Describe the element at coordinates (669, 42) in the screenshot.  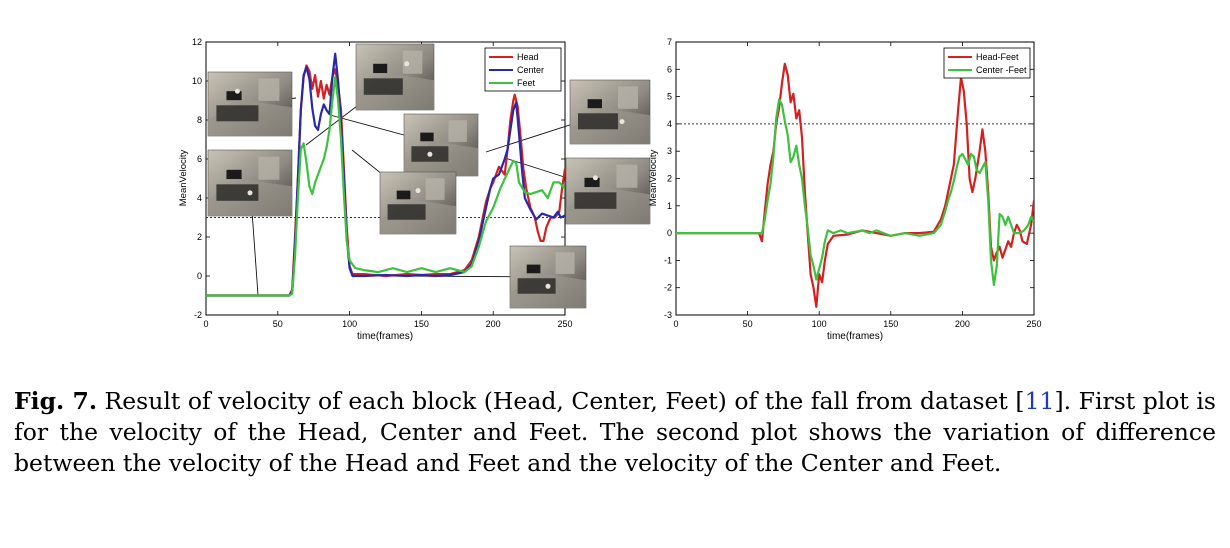
I see `y-tick-label: 7` at that location.